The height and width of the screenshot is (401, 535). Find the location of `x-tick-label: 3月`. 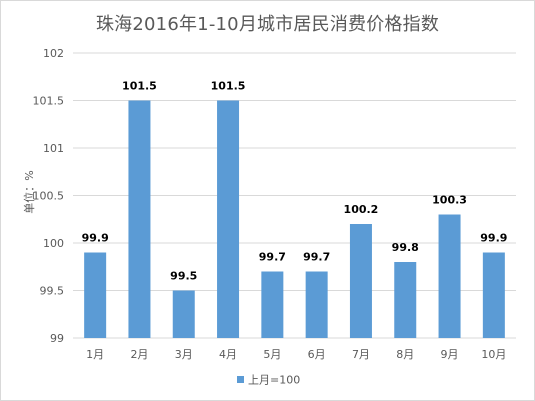

x-tick-label: 3月 is located at coordinates (184, 354).